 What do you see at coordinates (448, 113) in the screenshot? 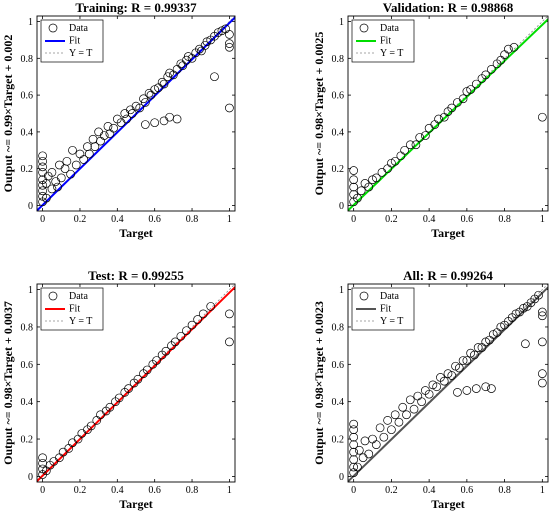
I see `identity-line` at bounding box center [448, 113].